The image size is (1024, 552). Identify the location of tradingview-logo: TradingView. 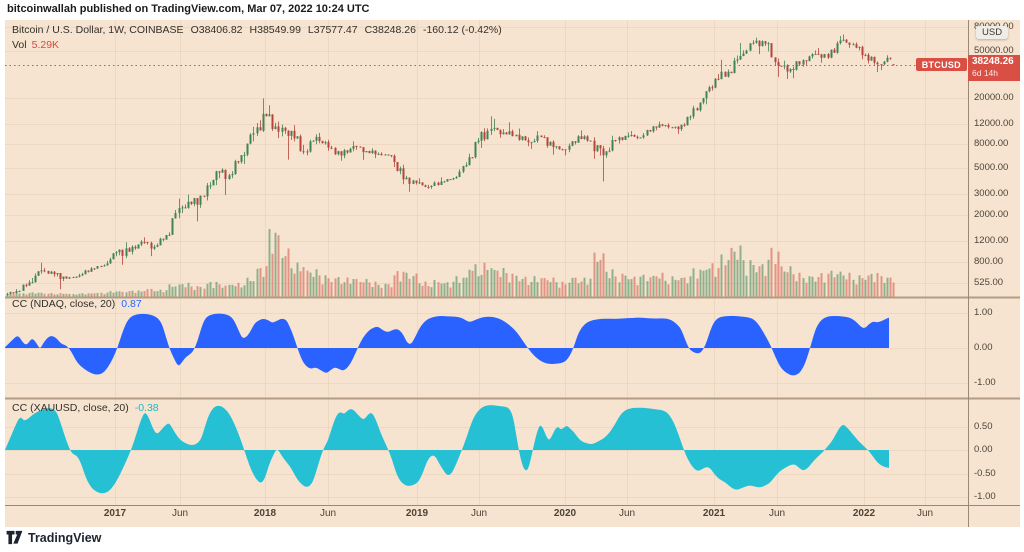
(53, 537).